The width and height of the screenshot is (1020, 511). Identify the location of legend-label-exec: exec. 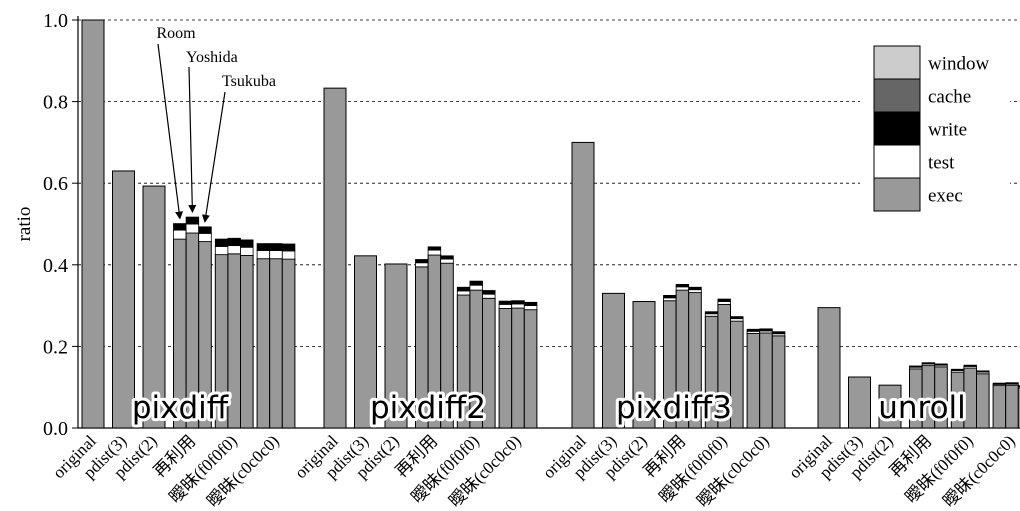
(945, 196).